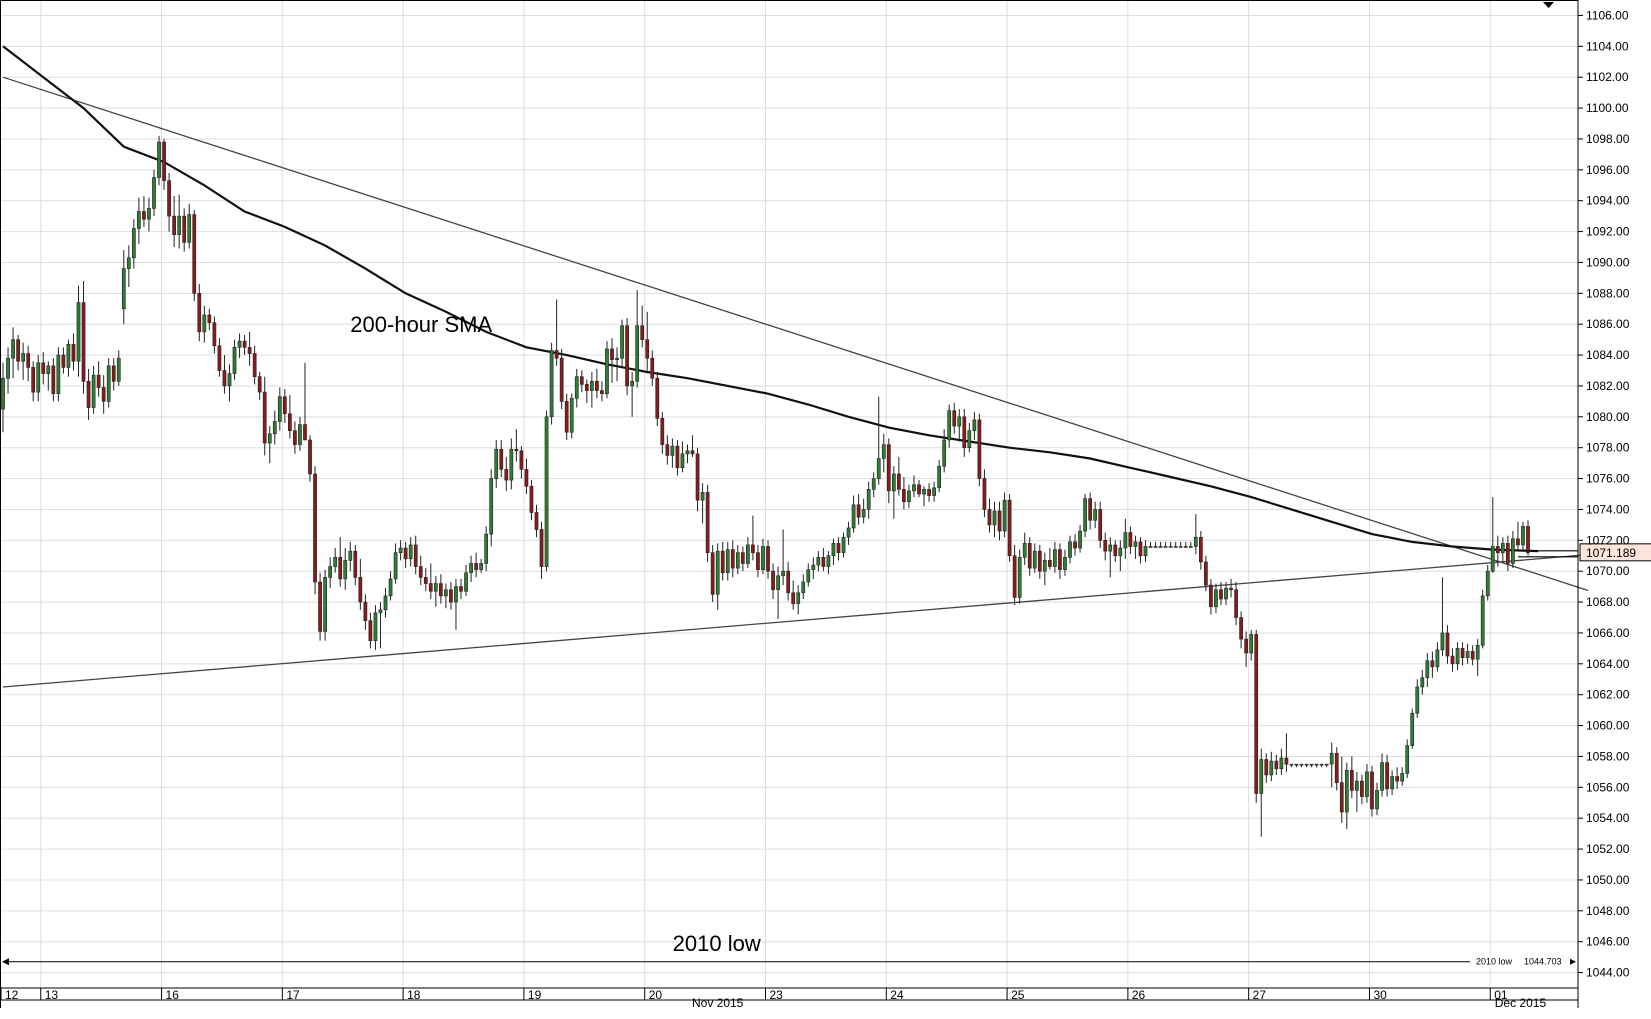  I want to click on x-tick-label: 17, so click(293, 995).